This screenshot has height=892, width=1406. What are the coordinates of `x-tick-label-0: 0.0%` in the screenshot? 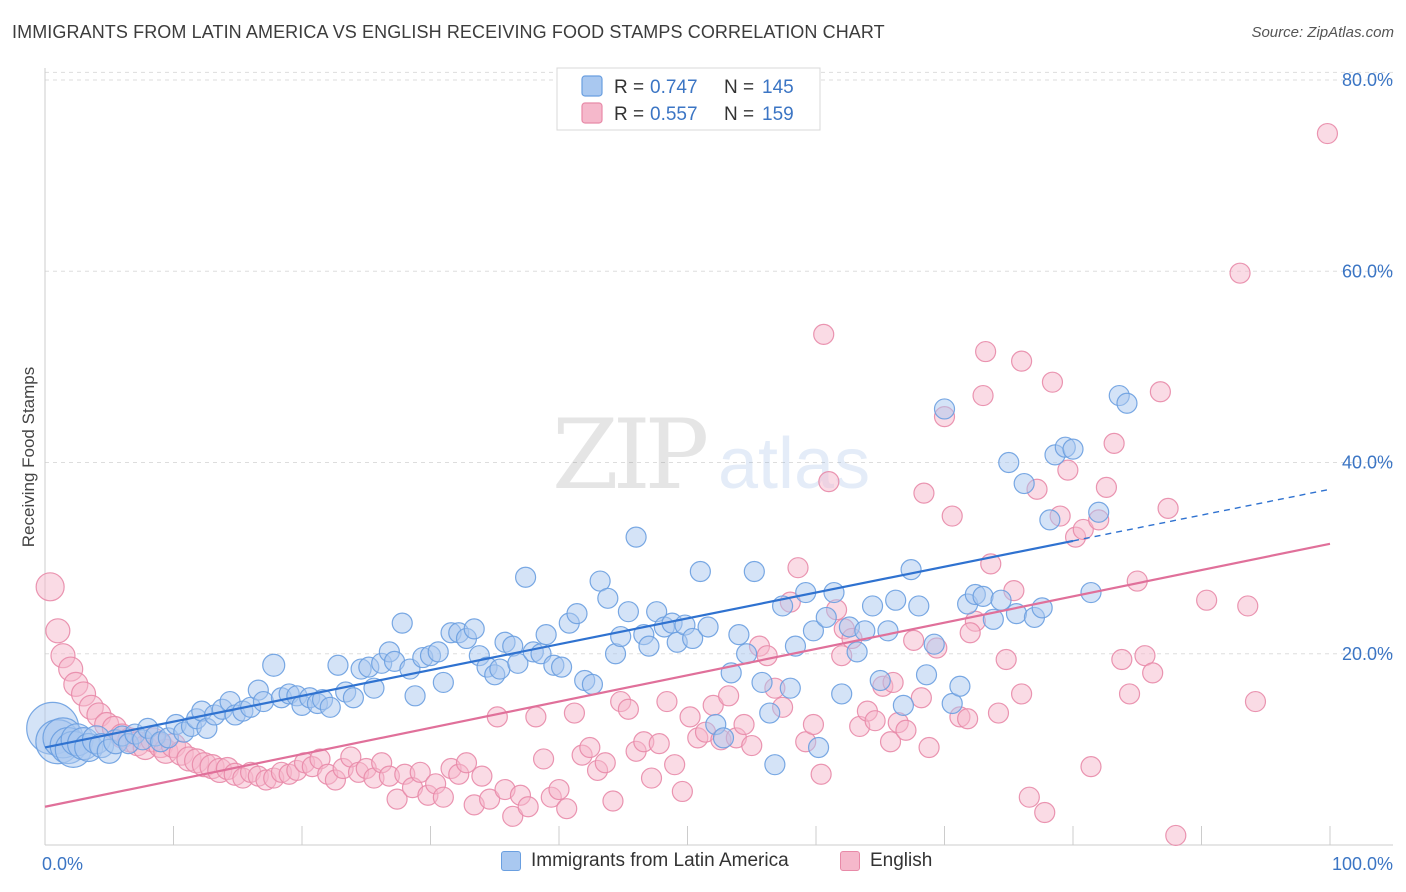 It's located at (62, 864).